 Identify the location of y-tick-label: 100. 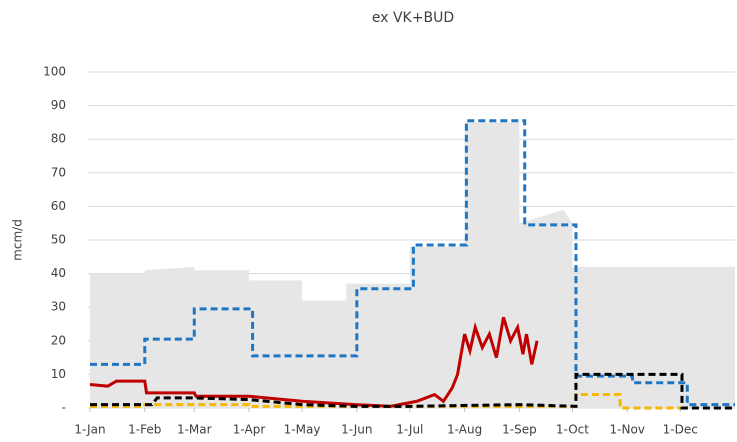
(54, 72).